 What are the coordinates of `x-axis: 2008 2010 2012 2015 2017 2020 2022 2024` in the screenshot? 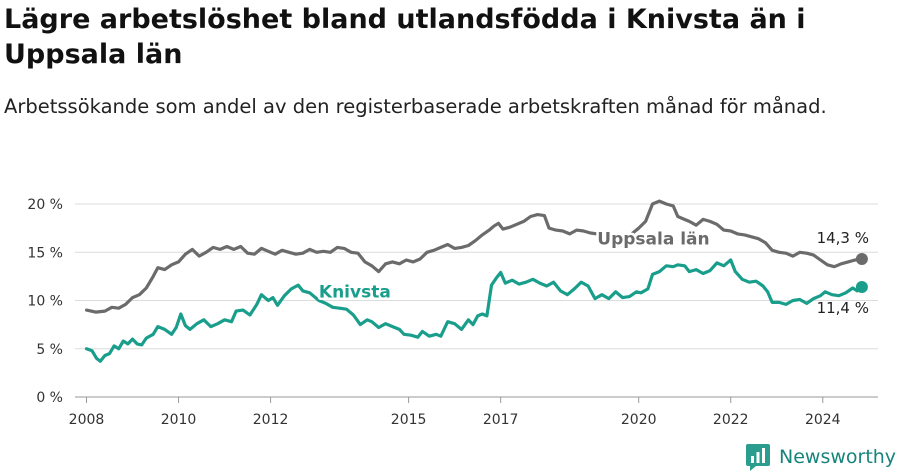 It's located at (455, 412).